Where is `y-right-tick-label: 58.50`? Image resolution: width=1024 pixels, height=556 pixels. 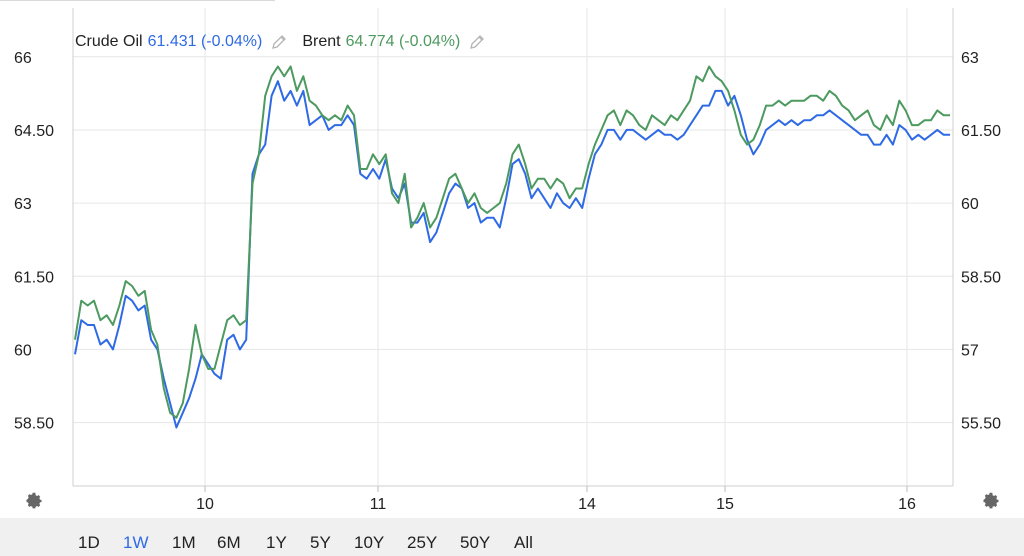 y-right-tick-label: 58.50 is located at coordinates (981, 277).